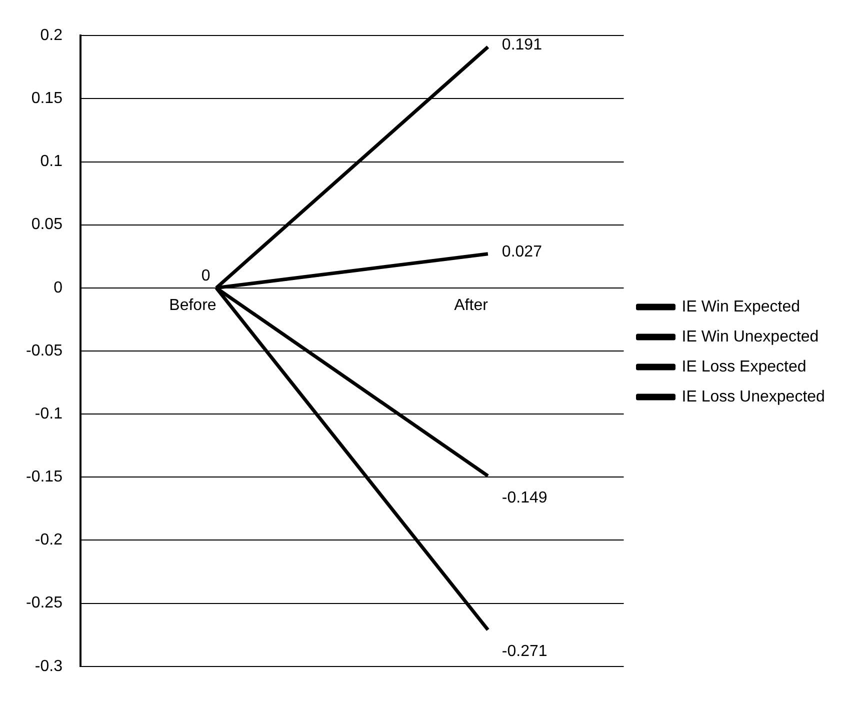  I want to click on y-tick-label: 0.2, so click(51, 35).